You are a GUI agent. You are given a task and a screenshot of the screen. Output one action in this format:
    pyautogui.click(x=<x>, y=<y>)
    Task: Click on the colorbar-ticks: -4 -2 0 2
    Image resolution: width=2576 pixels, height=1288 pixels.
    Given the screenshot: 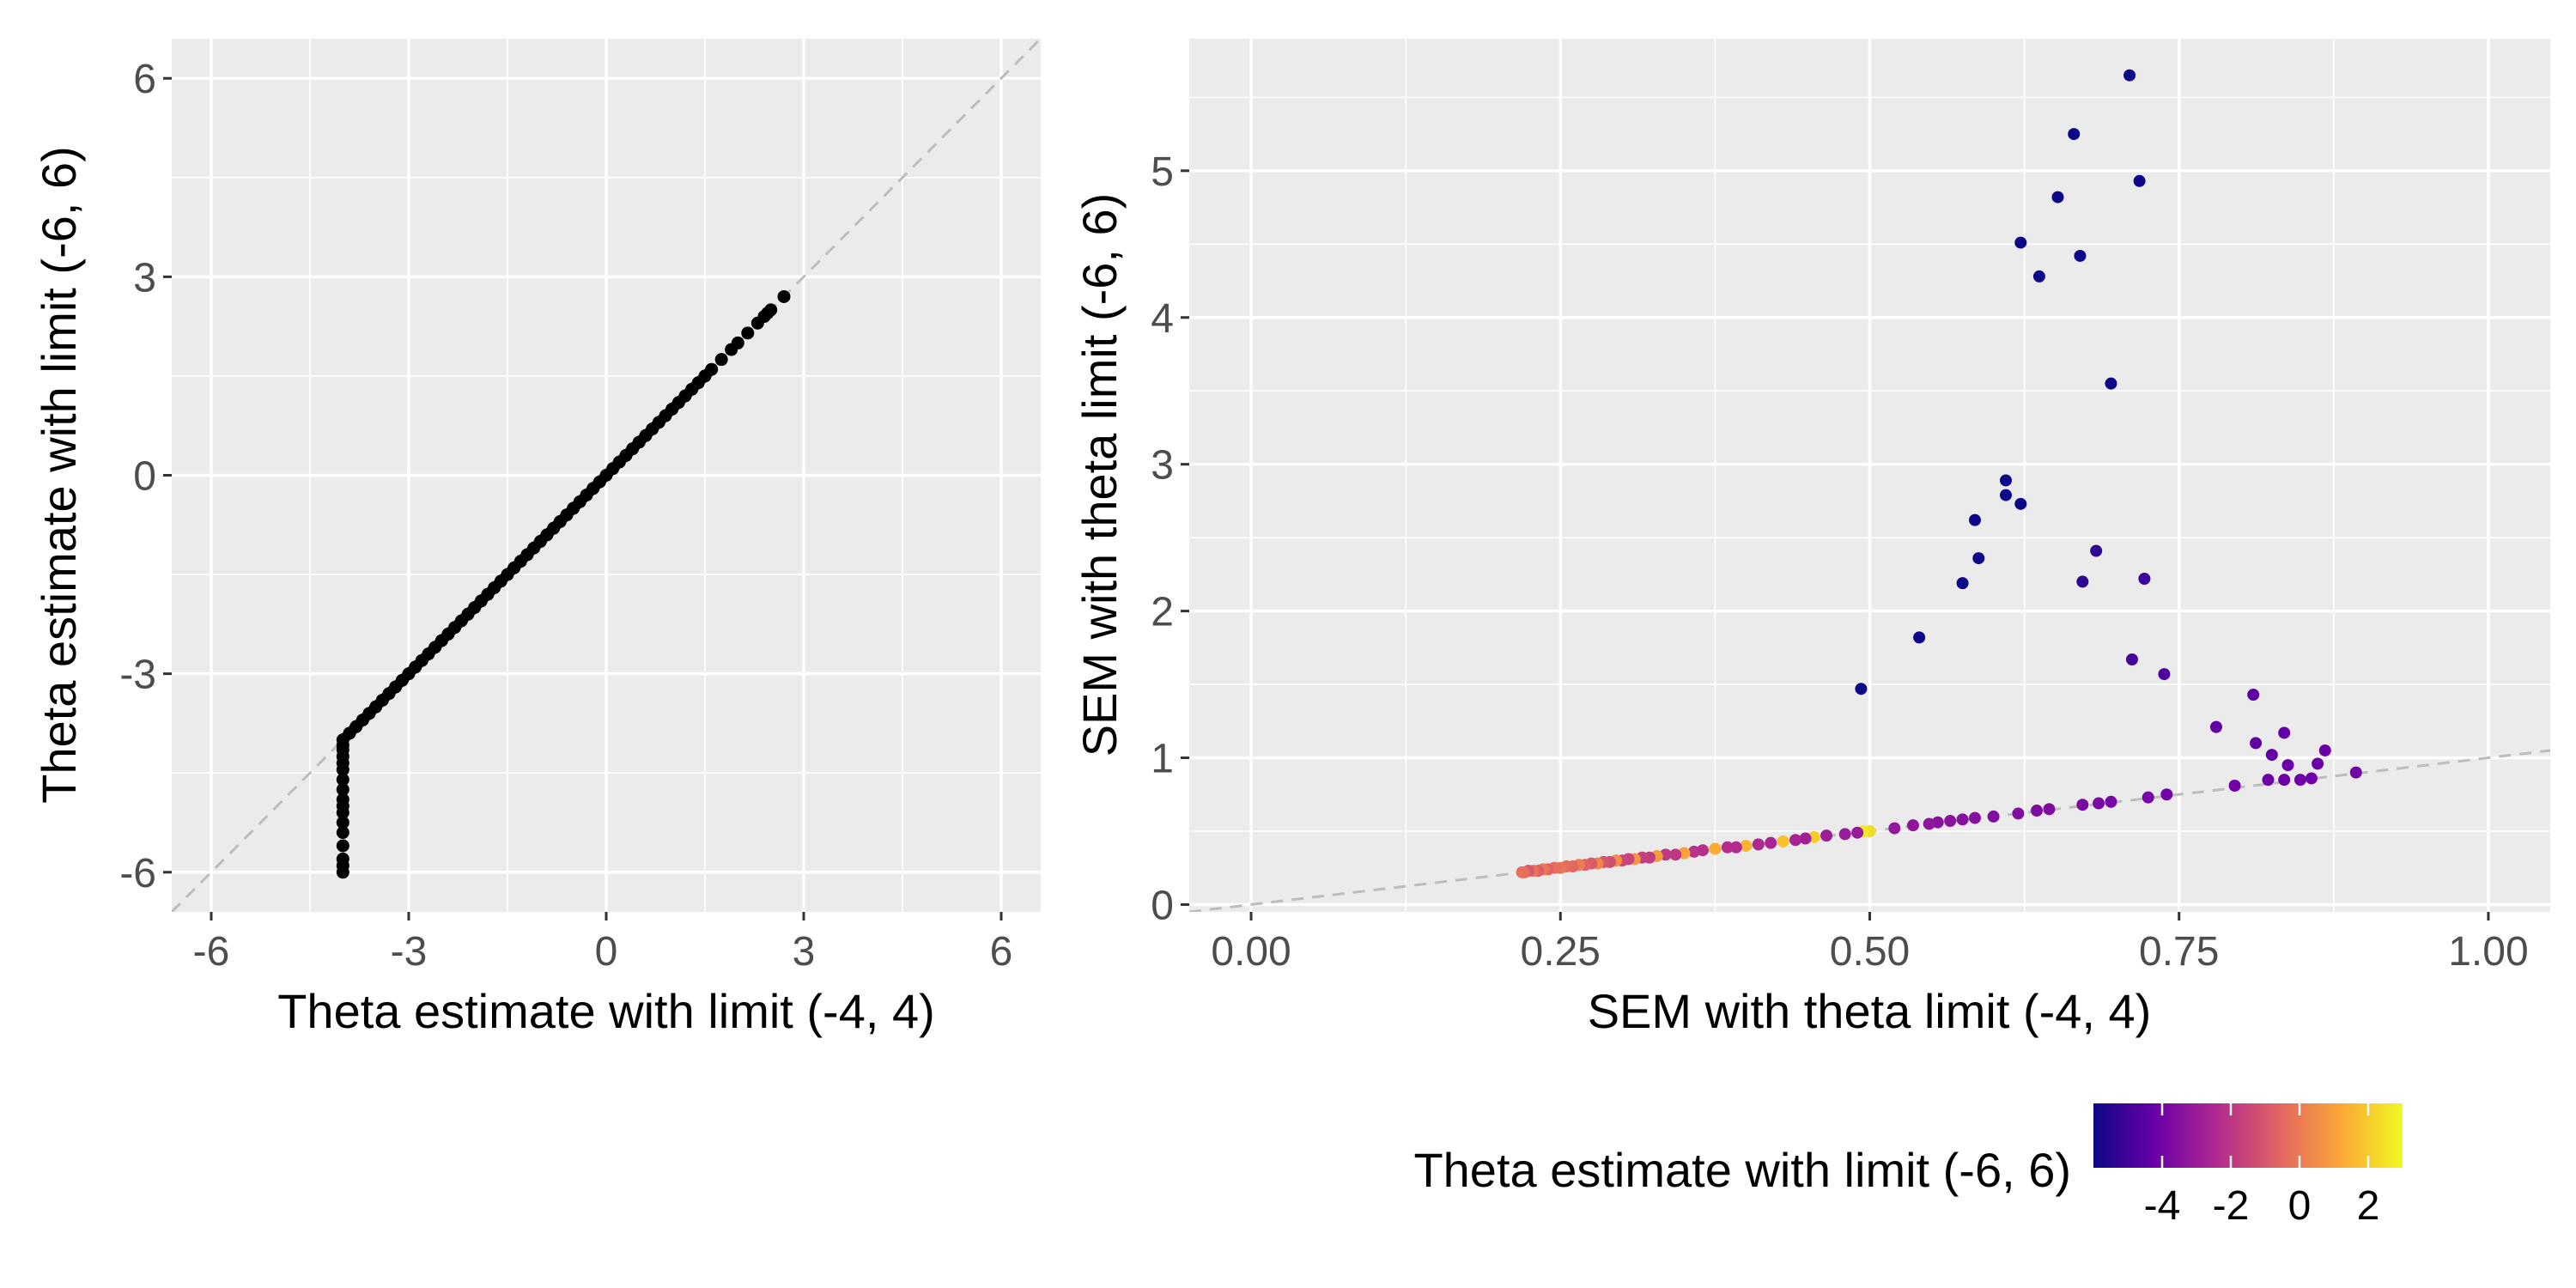 What is the action you would take?
    pyautogui.click(x=2262, y=1166)
    